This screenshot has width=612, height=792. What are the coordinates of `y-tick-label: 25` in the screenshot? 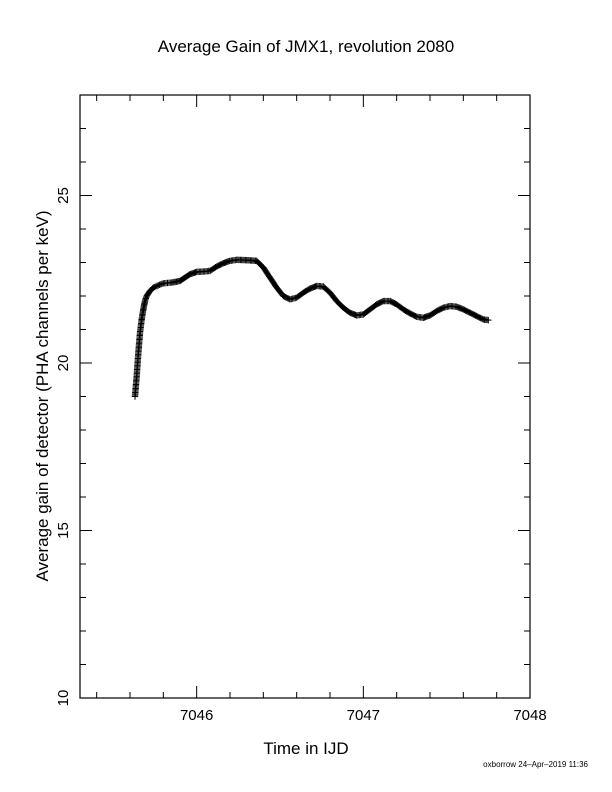 It's located at (63, 195).